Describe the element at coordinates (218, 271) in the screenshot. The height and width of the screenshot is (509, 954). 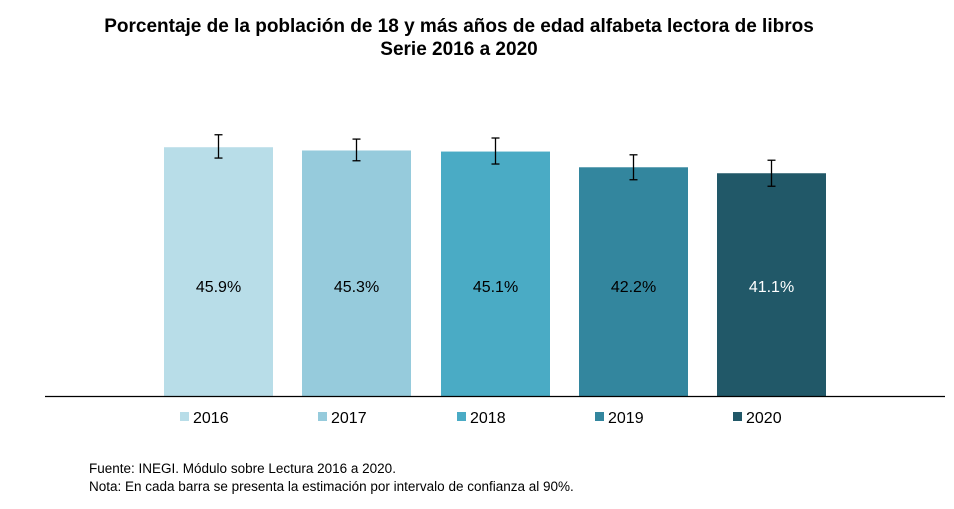
I see `bar-2016` at that location.